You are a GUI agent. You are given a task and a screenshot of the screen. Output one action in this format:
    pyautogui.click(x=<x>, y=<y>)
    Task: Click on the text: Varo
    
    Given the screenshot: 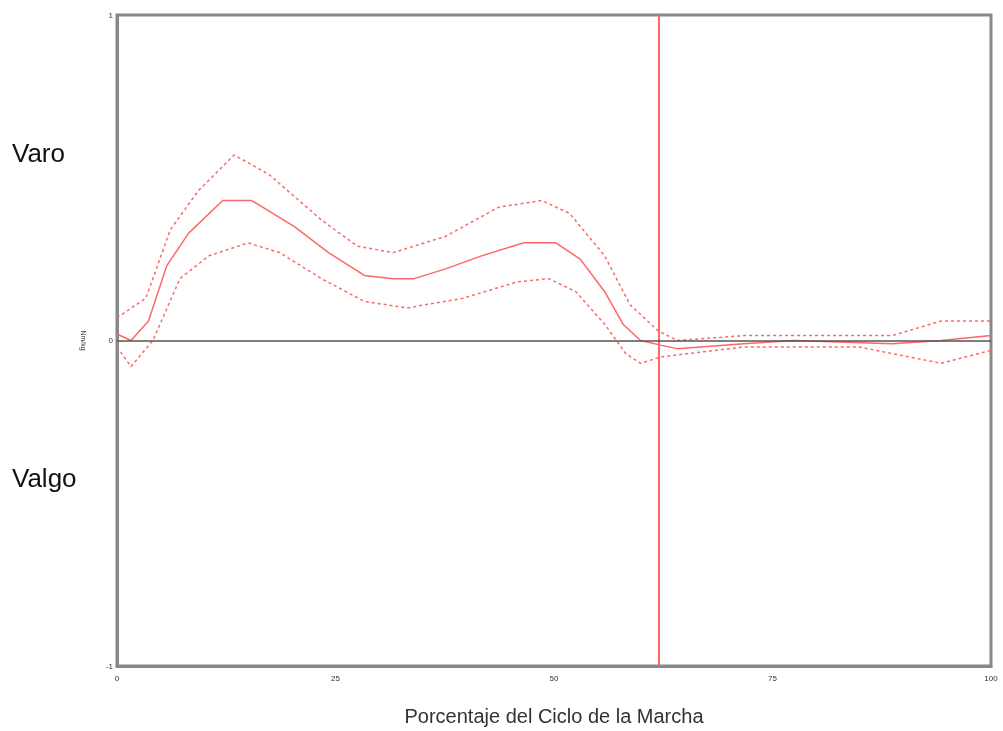 What is the action you would take?
    pyautogui.click(x=38, y=153)
    